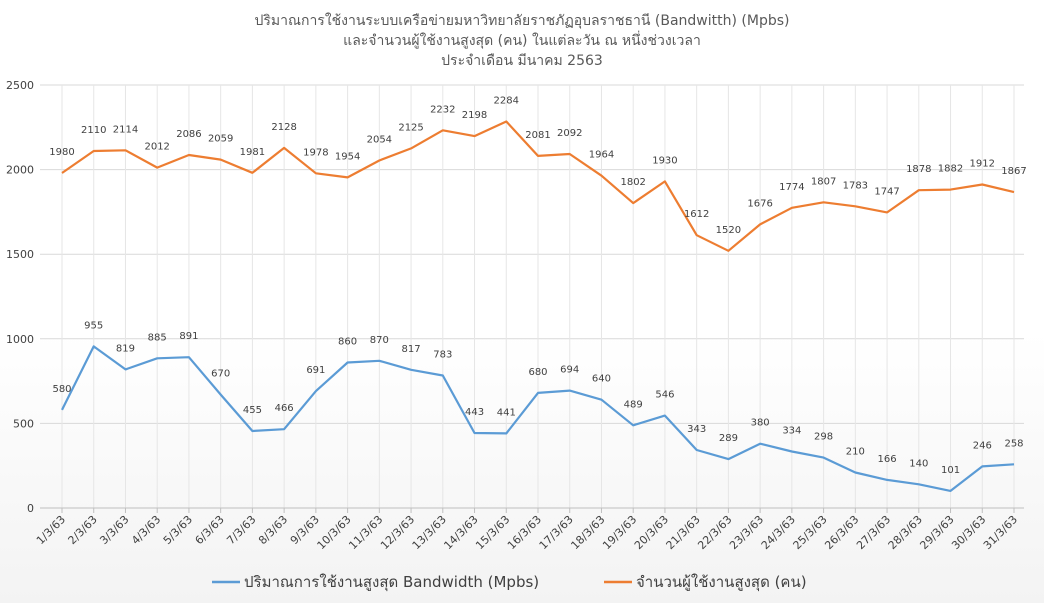 This screenshot has width=1044, height=603. What do you see at coordinates (125, 348) in the screenshot?
I see `data-label: 819` at bounding box center [125, 348].